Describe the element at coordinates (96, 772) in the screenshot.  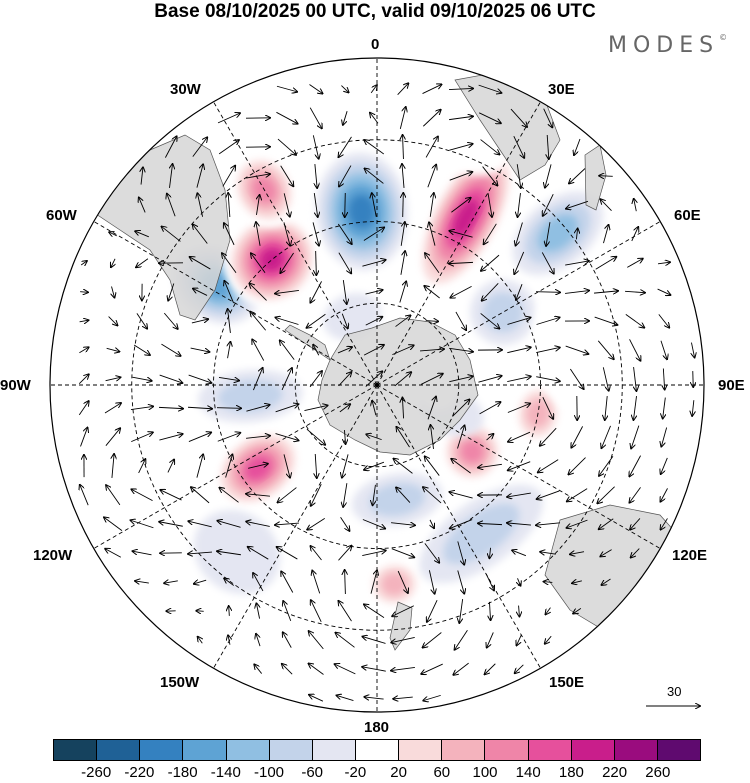
I see `colorbar-tick-label: -260` at that location.